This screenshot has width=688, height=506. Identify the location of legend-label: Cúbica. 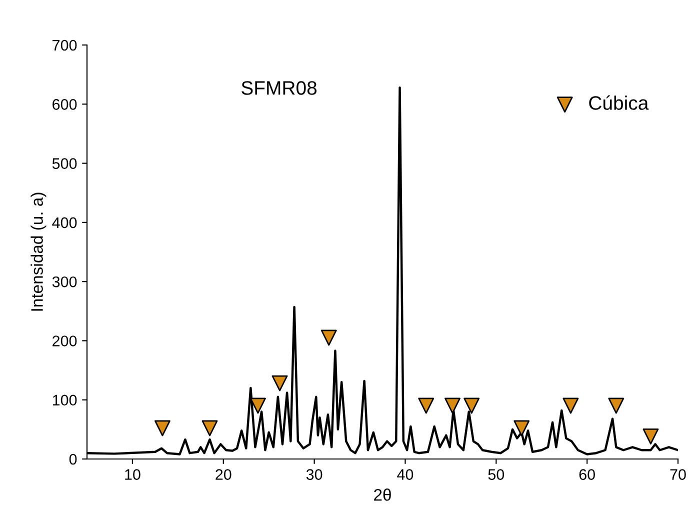
(619, 102).